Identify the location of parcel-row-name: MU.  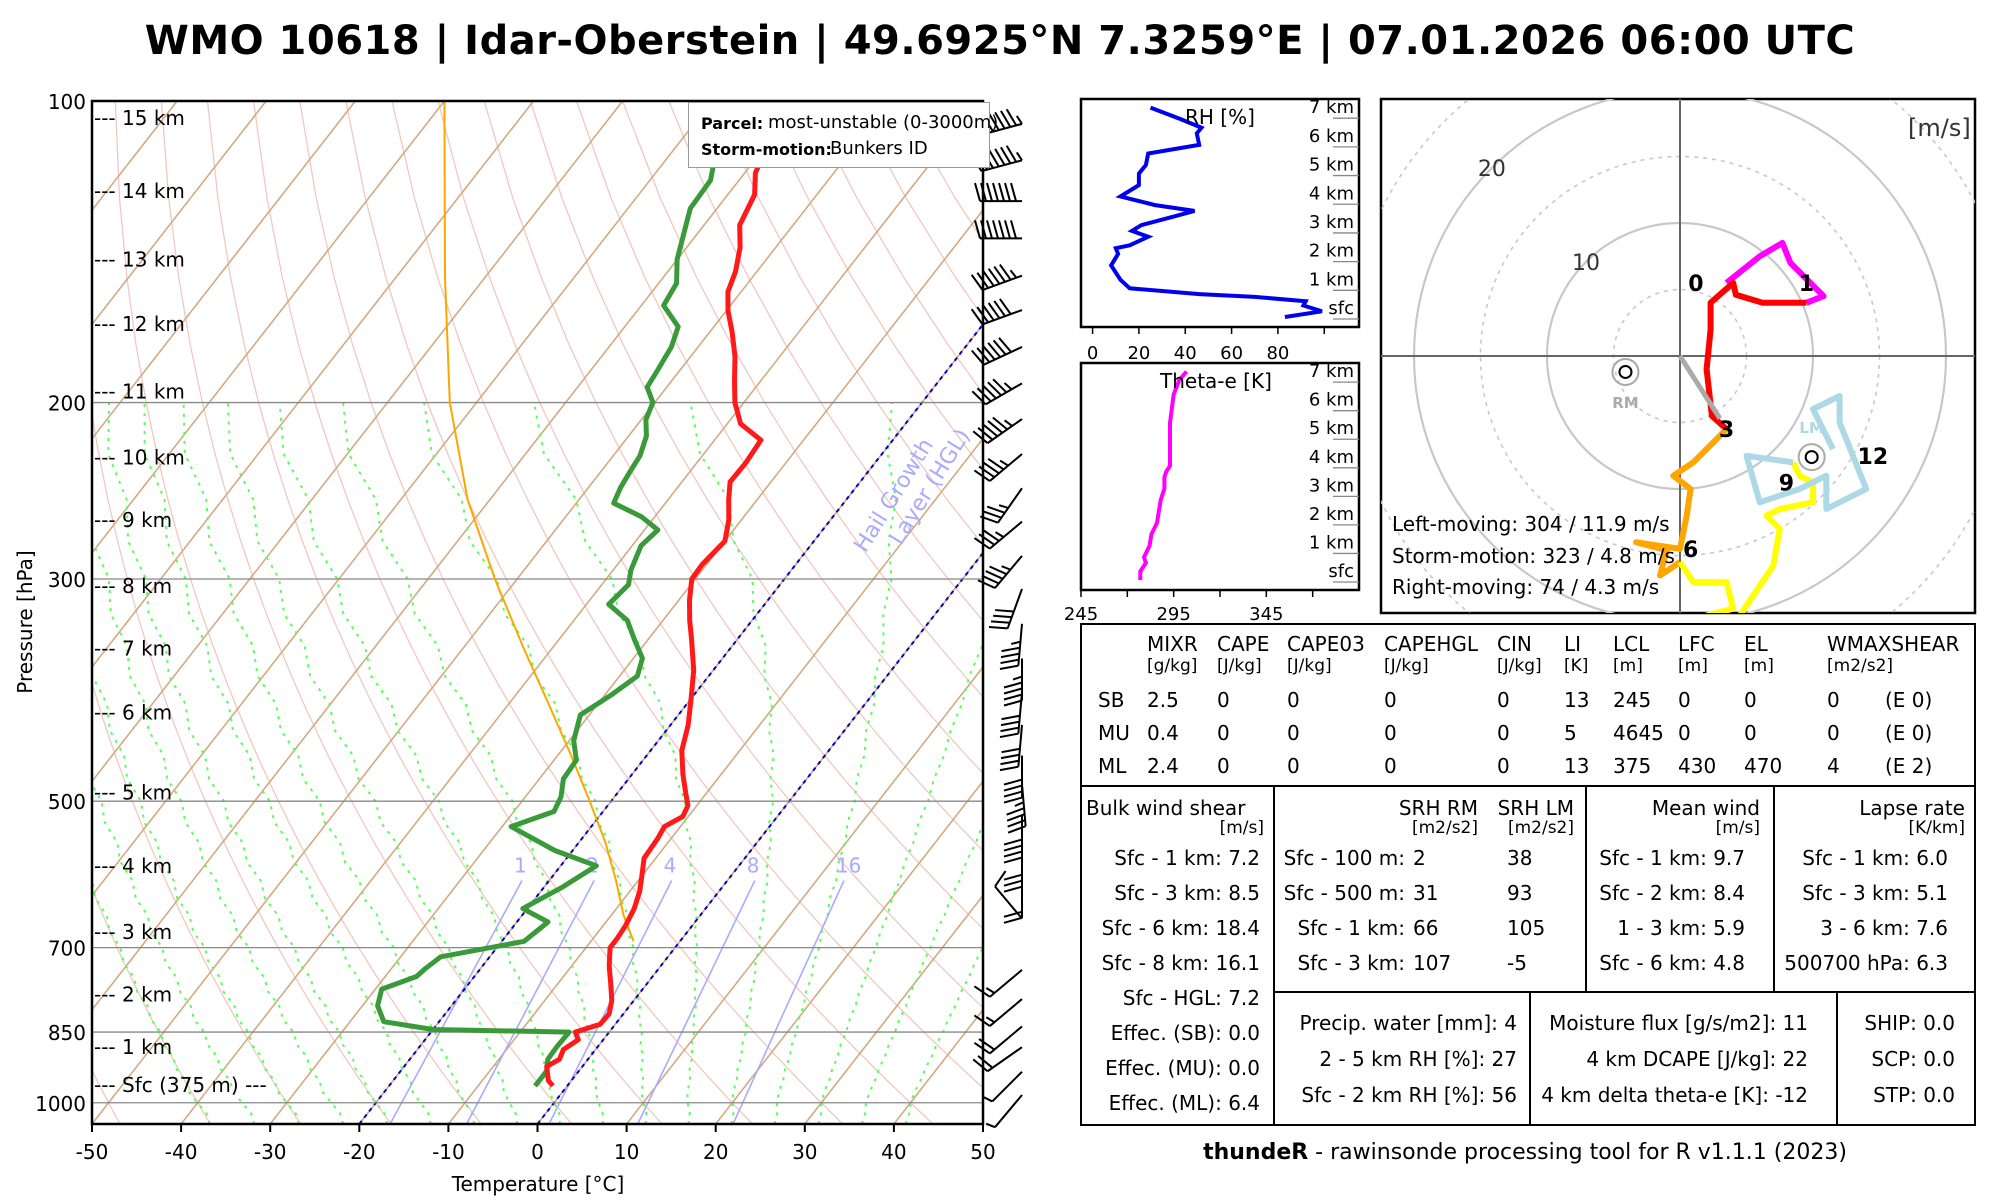
(1114, 733).